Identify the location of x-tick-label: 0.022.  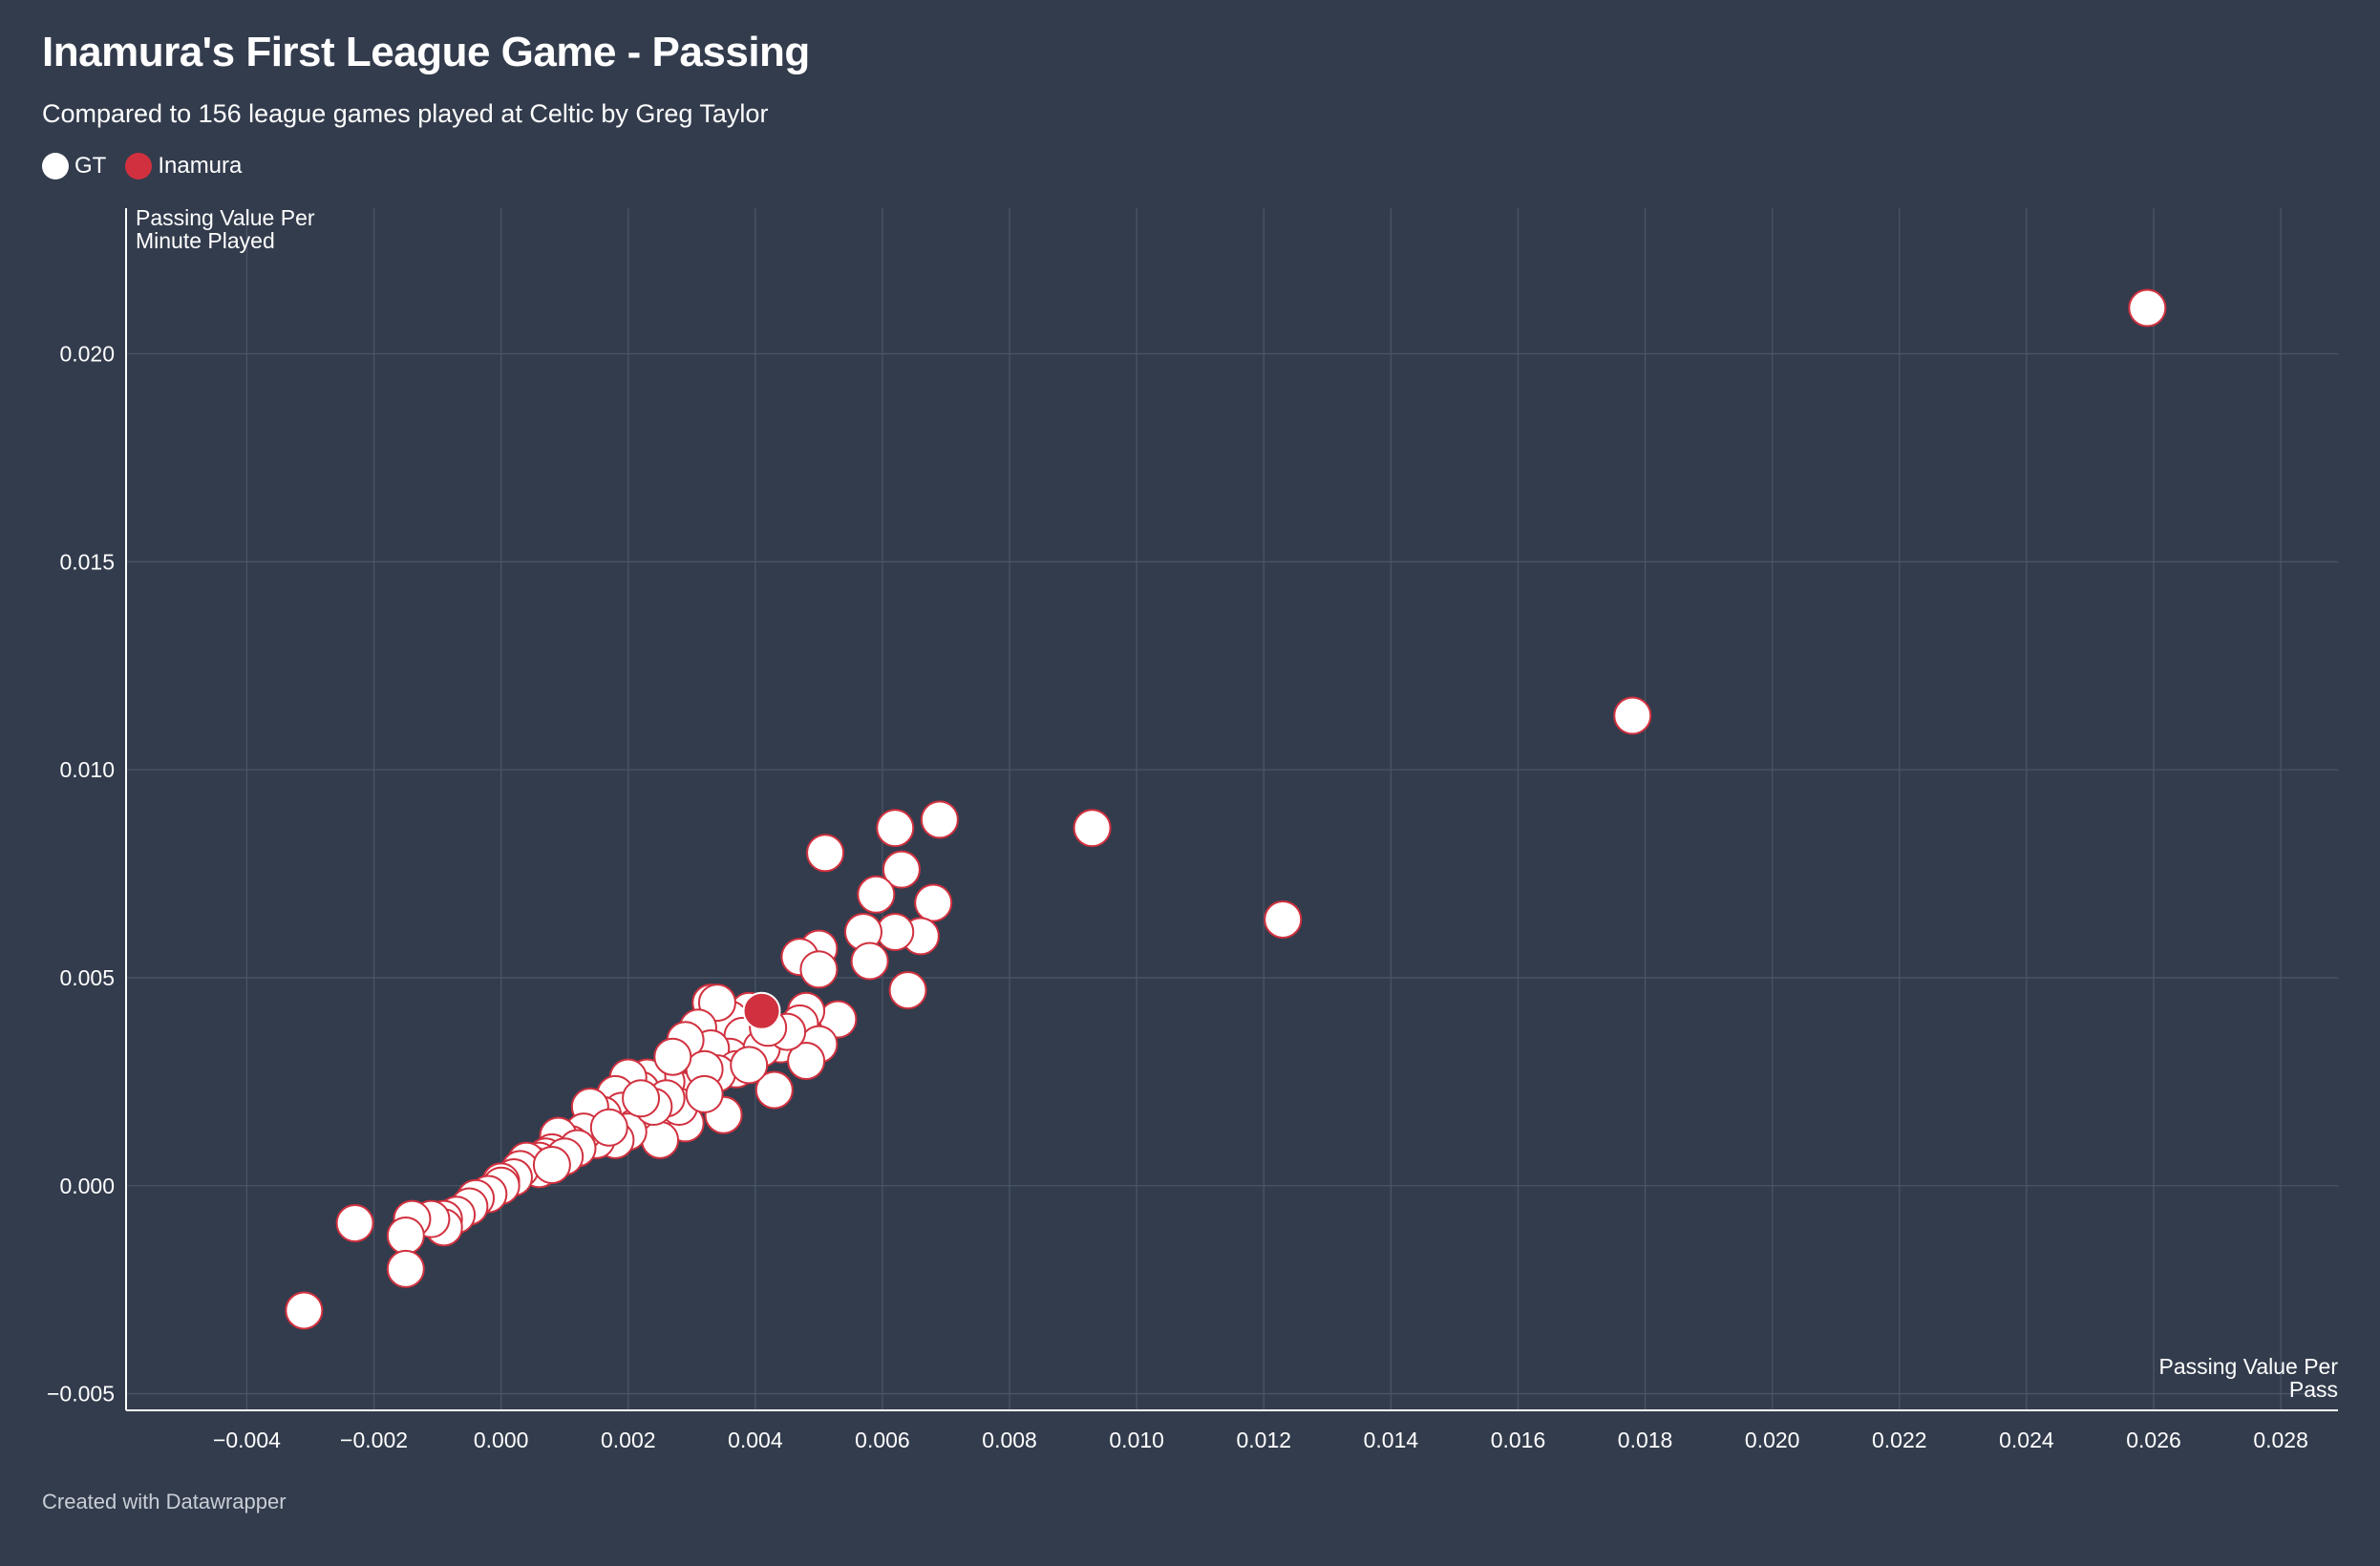
(1899, 1440).